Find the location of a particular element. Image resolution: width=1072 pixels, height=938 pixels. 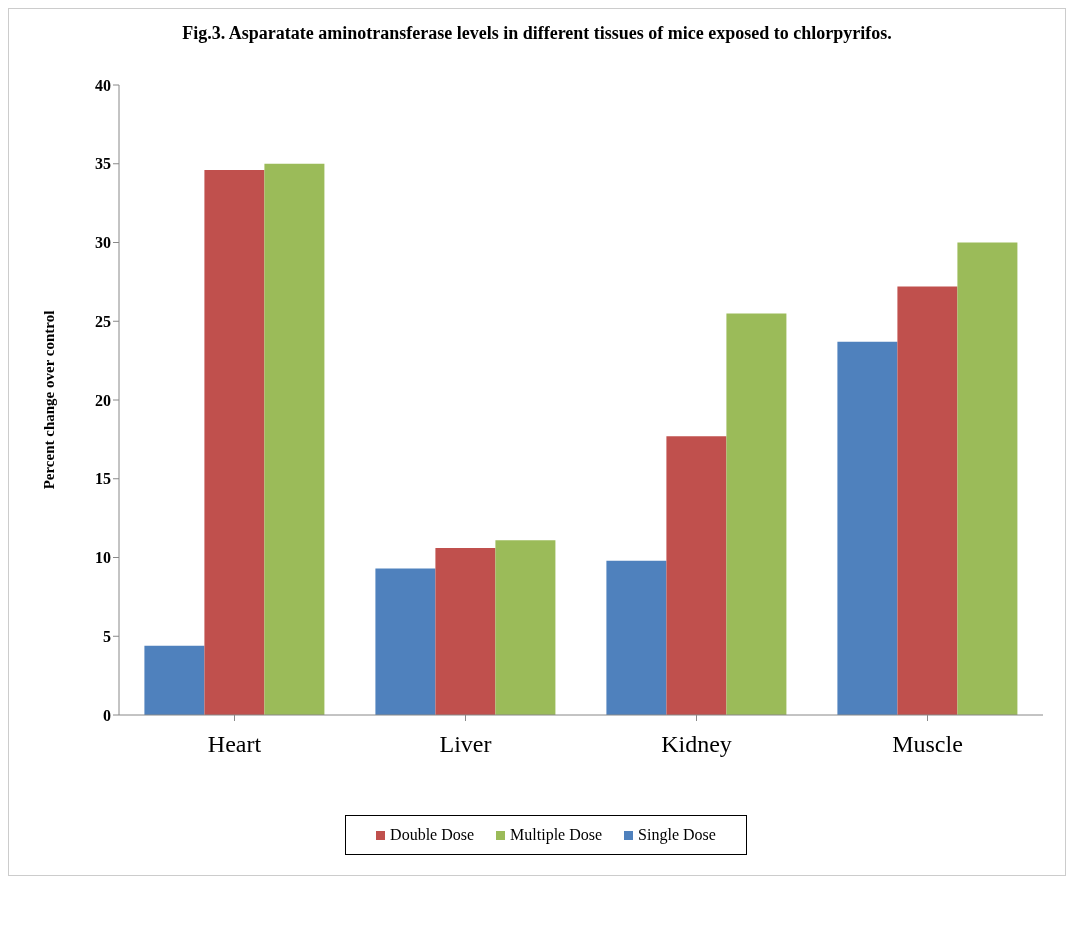

legend-label: Double Dose is located at coordinates (432, 835).